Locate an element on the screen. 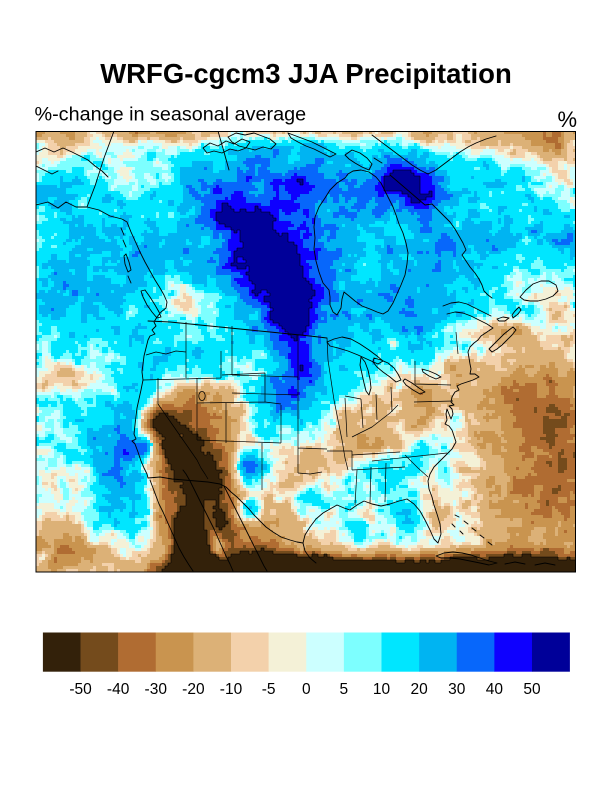 Image resolution: width=612 pixels, height=792 pixels. svg-text: WRFG-cgcm3 JJA Precipitation is located at coordinates (306, 73).